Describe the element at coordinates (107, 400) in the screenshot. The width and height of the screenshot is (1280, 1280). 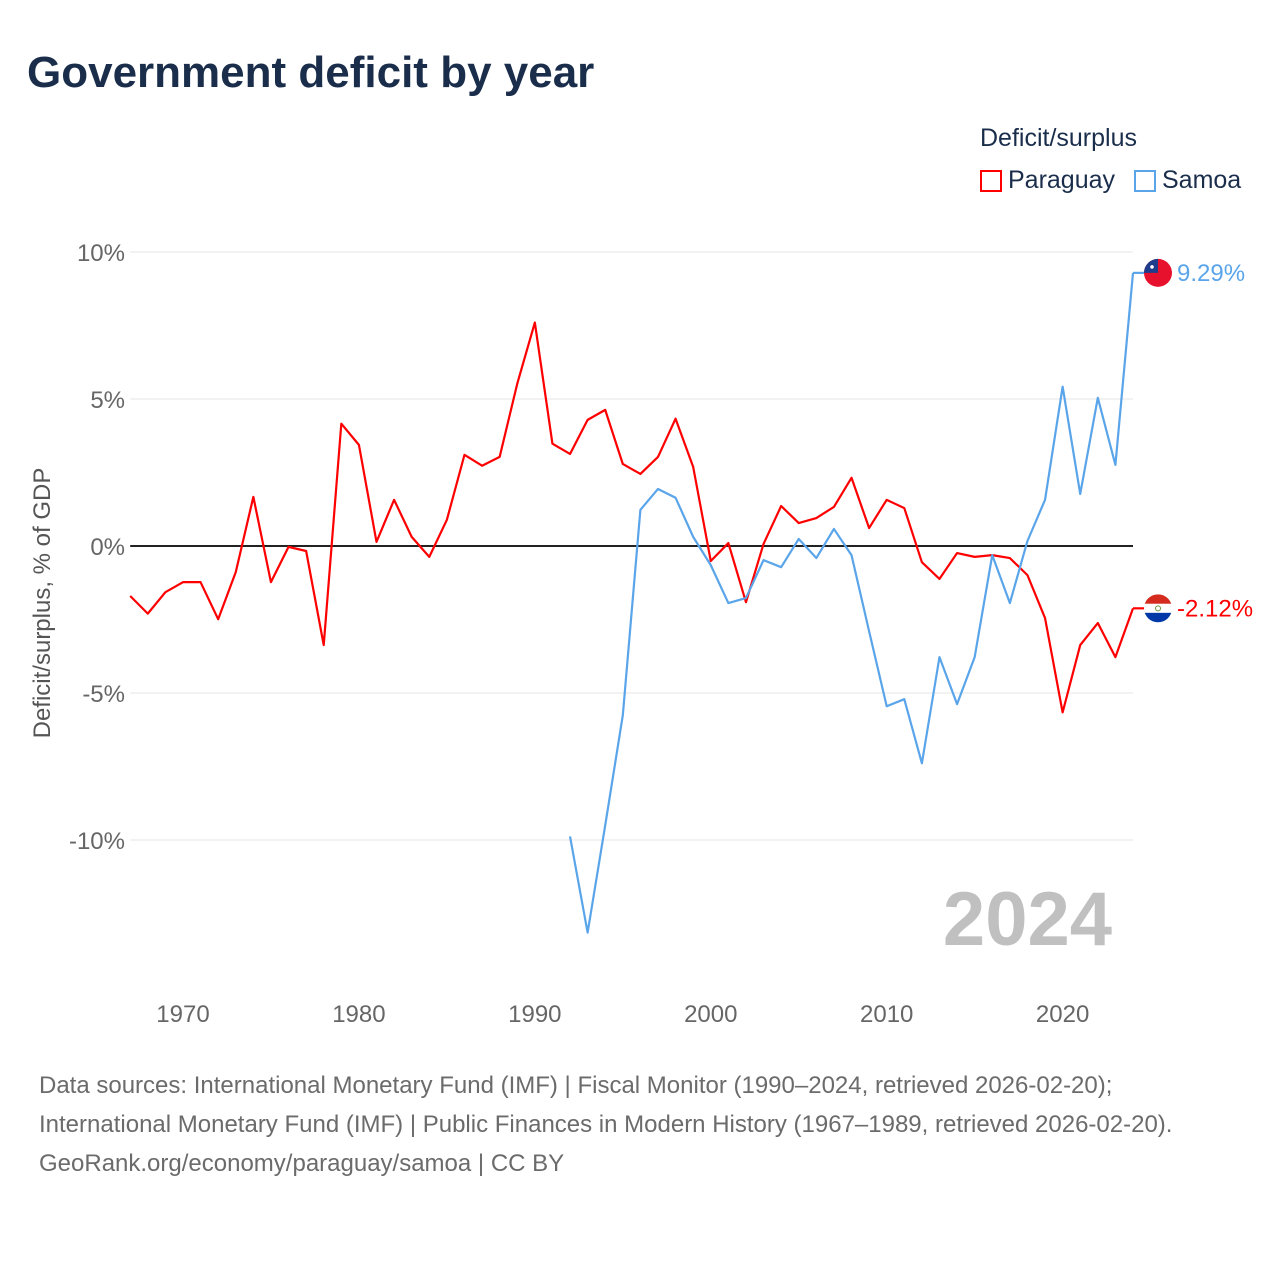
I see `y-tick-label: 5%` at that location.